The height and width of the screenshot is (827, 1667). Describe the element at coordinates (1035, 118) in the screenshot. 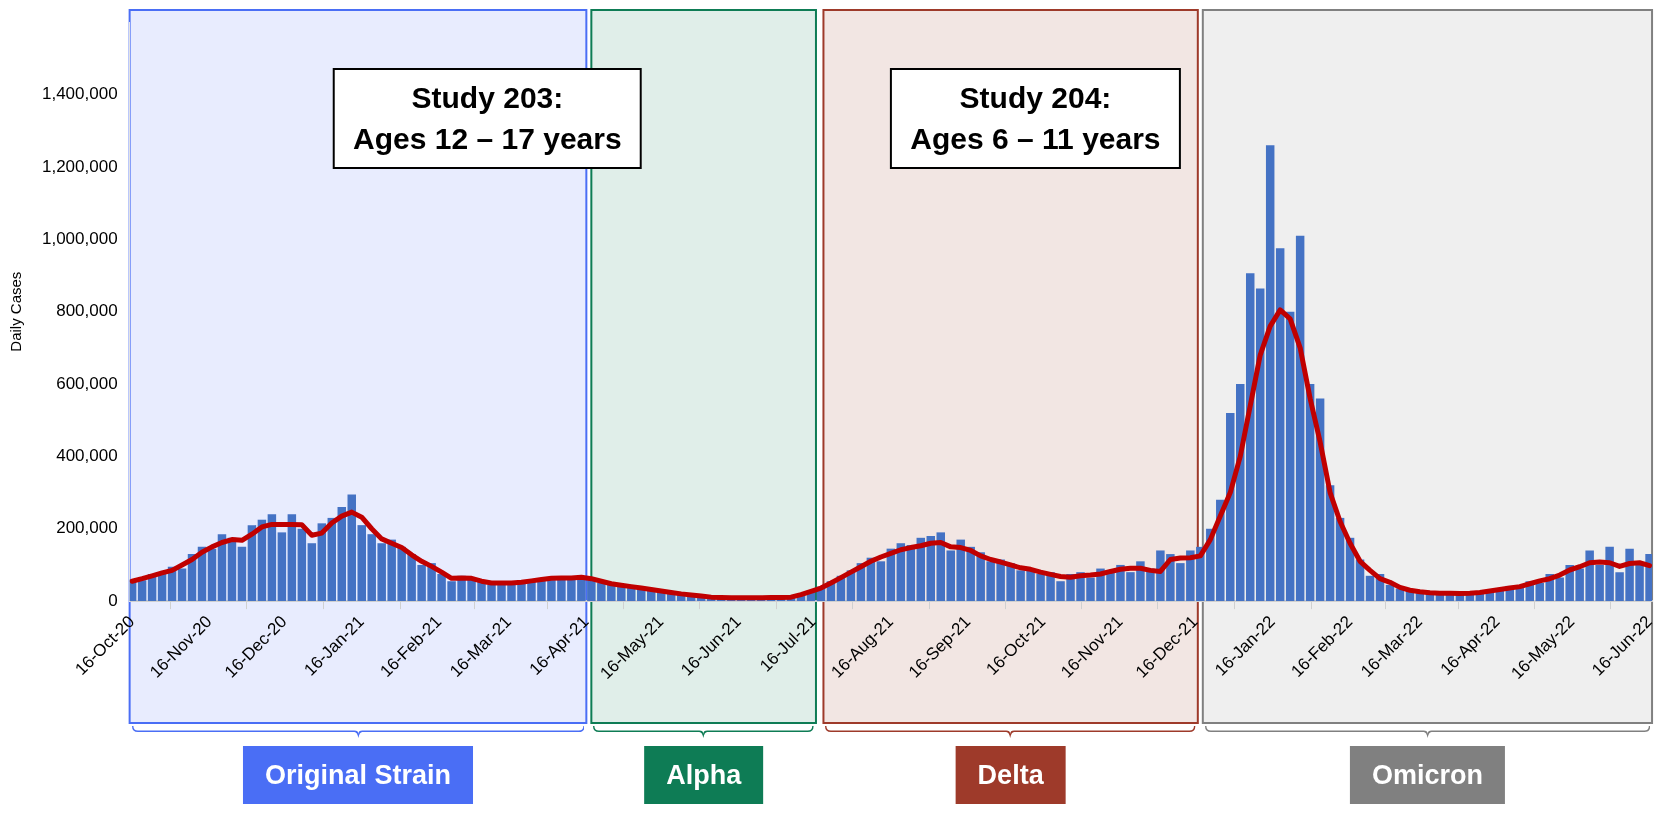

I see `annotation: Study 204: Ages 6 – 11 years` at that location.